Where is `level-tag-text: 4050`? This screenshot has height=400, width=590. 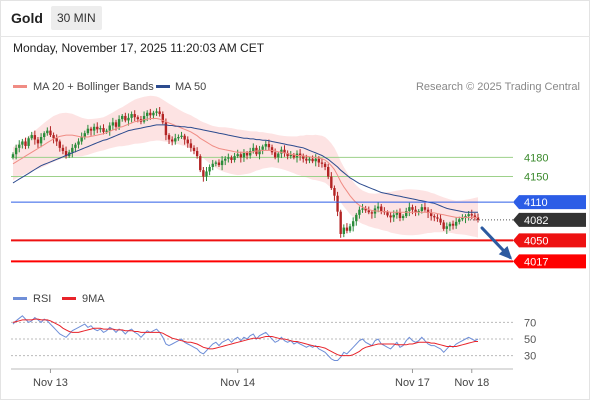
level-tag-text: 4050 is located at coordinates (536, 241).